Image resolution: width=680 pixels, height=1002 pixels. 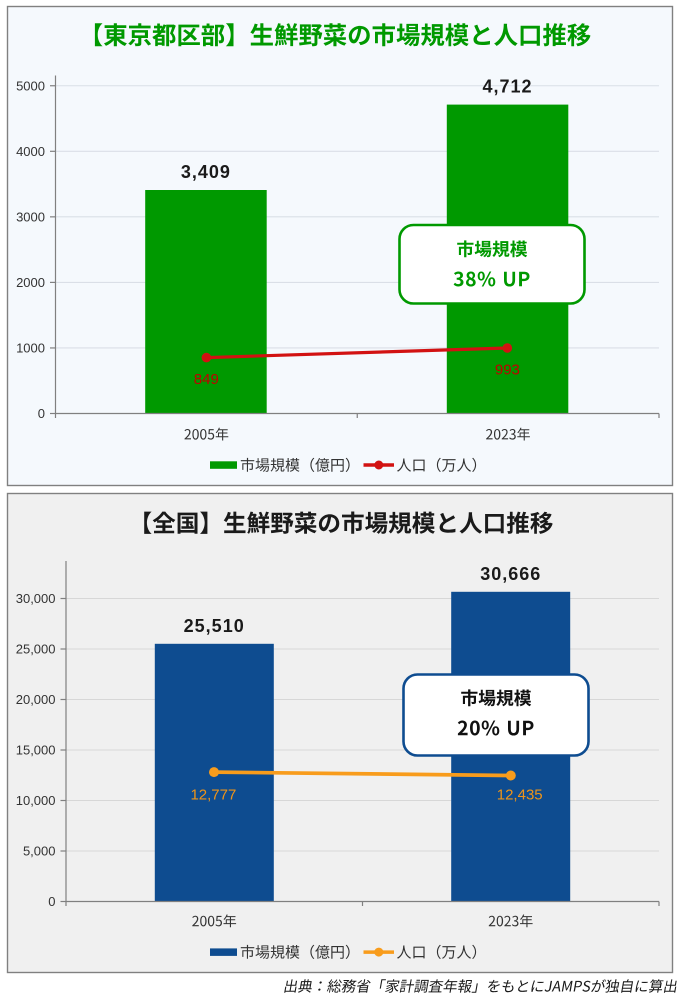 What do you see at coordinates (30, 216) in the screenshot?
I see `svg-text: 3000` at bounding box center [30, 216].